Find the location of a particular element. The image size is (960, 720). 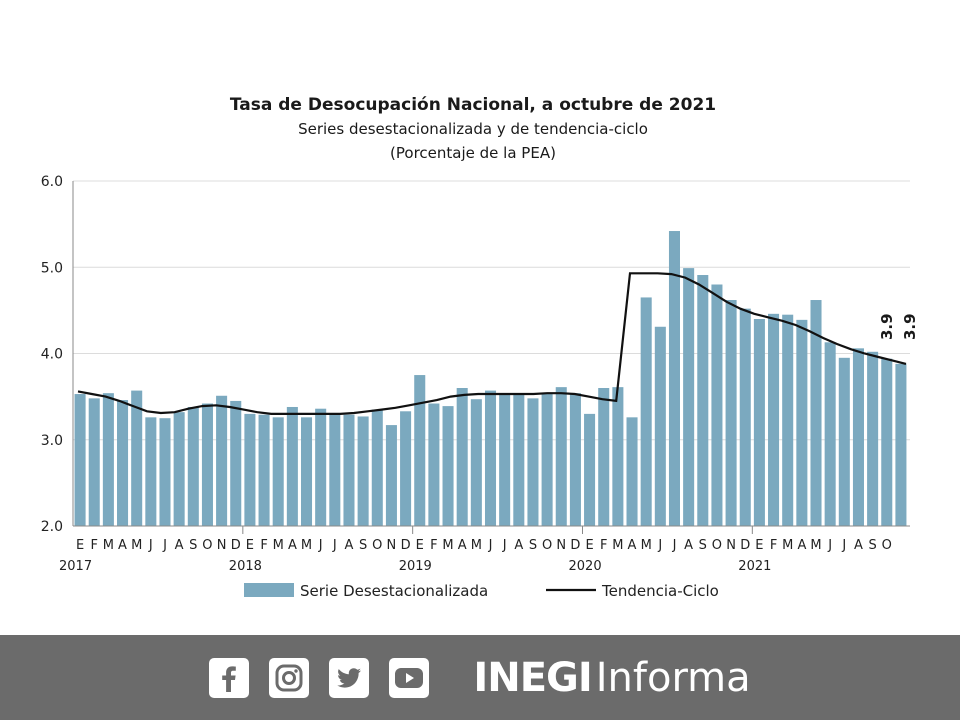

footer-bar: INEGI Informa is located at coordinates (480, 677).